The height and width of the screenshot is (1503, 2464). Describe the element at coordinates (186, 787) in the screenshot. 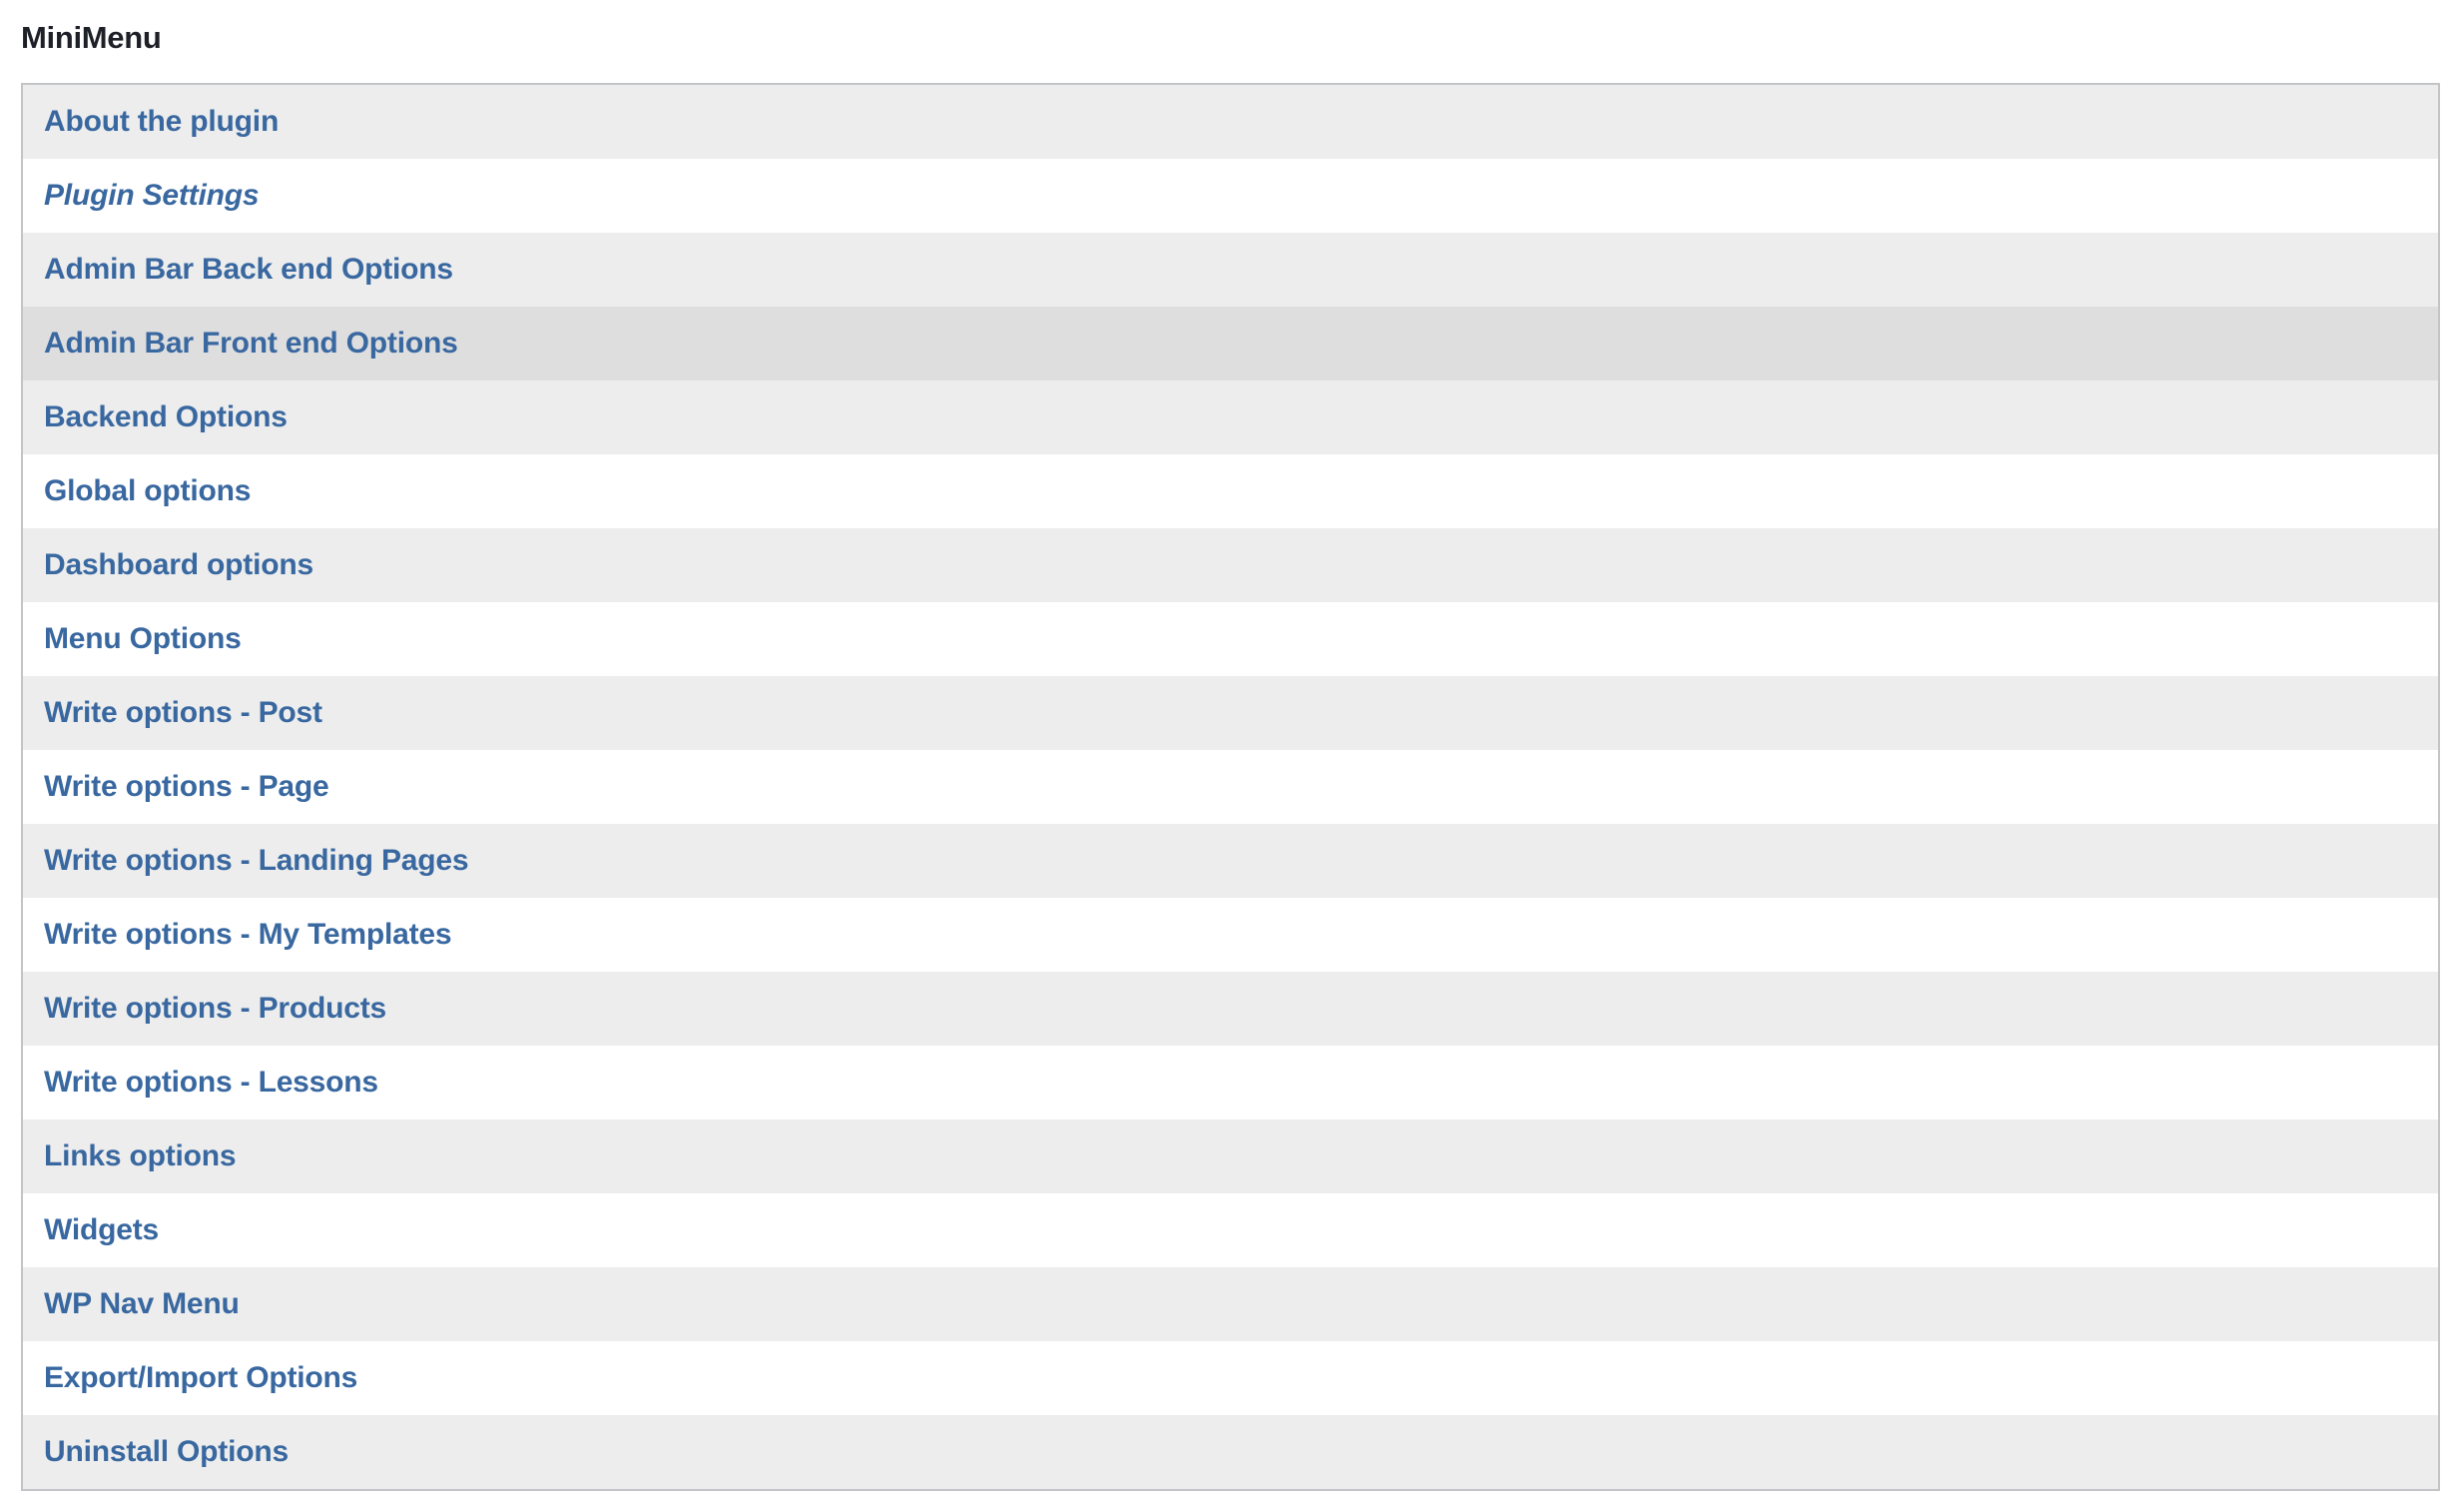

I see `menu-item-link: Write options - Page` at that location.